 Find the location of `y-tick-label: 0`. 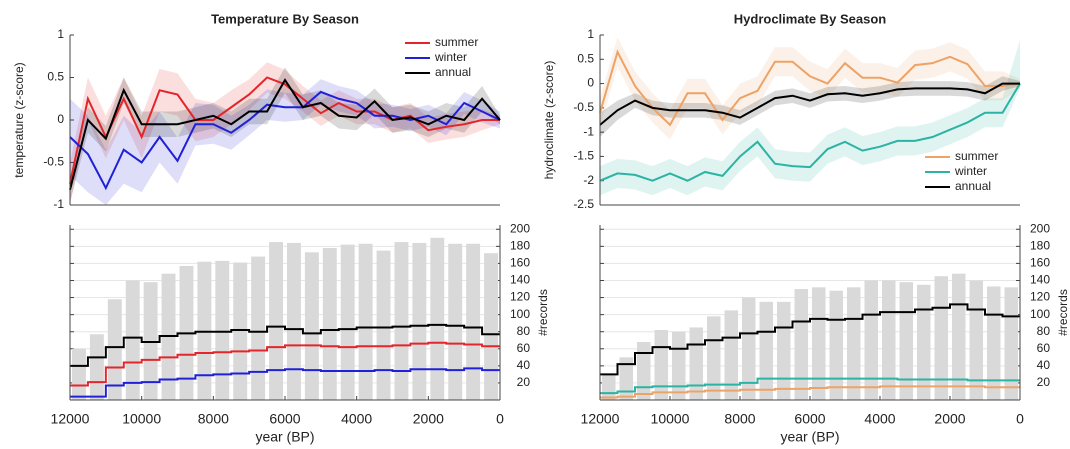

y-tick-label: 0 is located at coordinates (590, 83).